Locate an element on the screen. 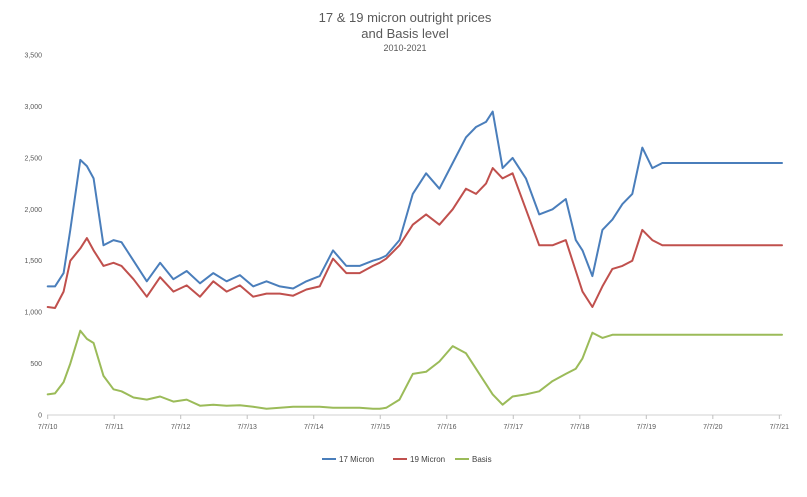 This screenshot has width=807, height=497. y-tick-label: 2,500 is located at coordinates (33, 158).